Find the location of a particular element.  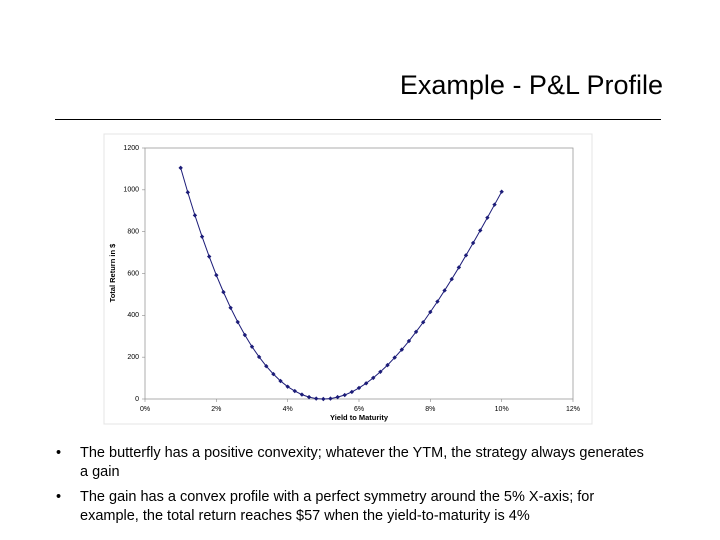

x-tick-label: 4% is located at coordinates (288, 409).